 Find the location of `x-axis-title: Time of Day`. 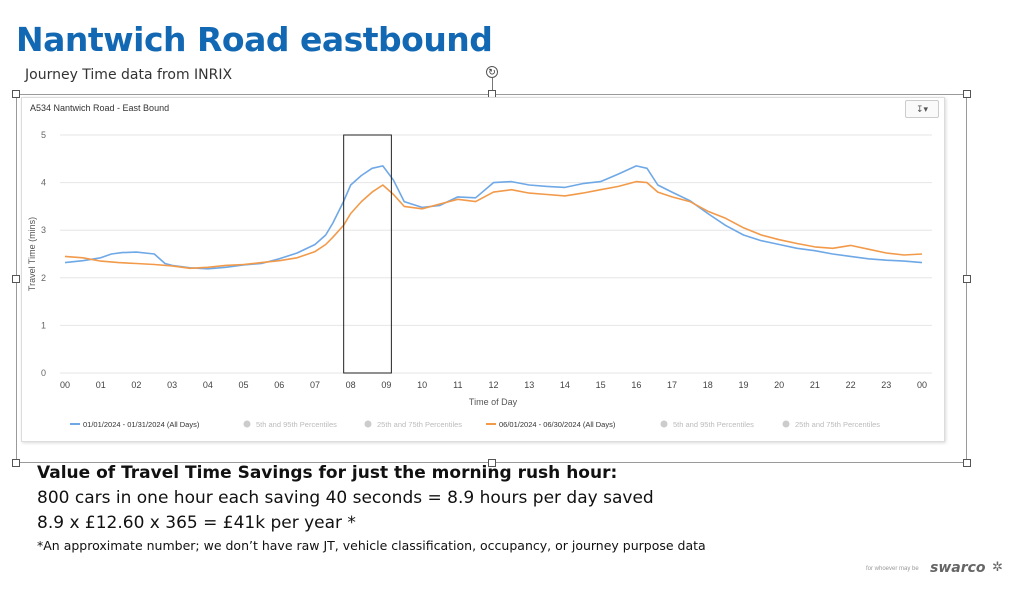

x-axis-title: Time of Day is located at coordinates (493, 402).